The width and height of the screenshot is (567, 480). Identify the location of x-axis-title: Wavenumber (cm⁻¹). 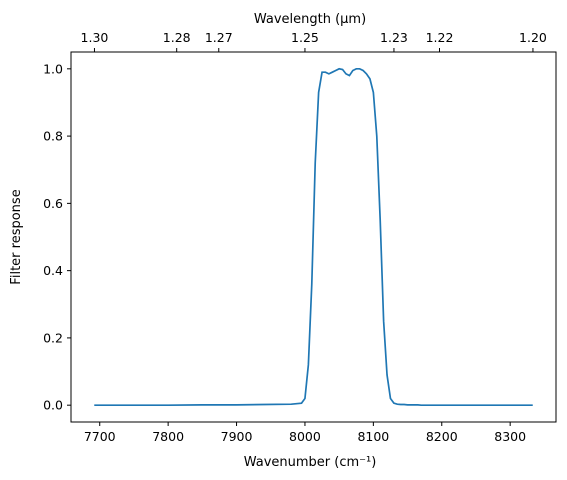
(310, 462).